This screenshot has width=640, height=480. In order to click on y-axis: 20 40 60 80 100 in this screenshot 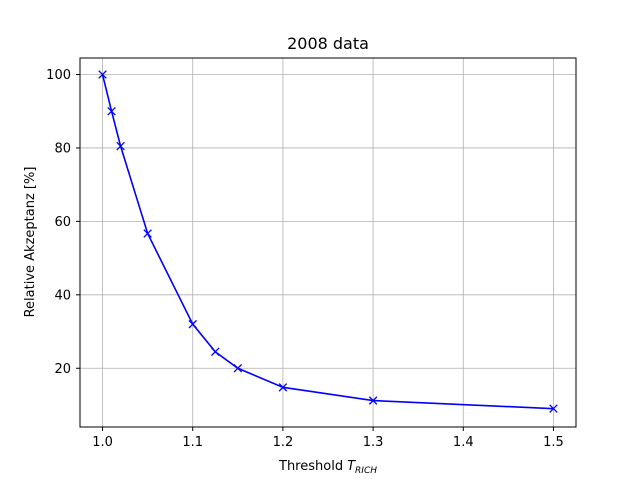, I will do `click(63, 222)`.